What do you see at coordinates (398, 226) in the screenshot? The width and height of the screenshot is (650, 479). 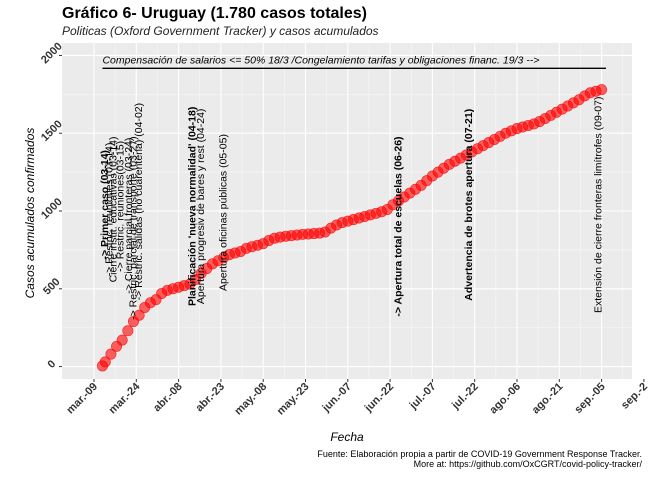 I see `annotation-vertical: -> Apertura total de escuelas (06-26)` at bounding box center [398, 226].